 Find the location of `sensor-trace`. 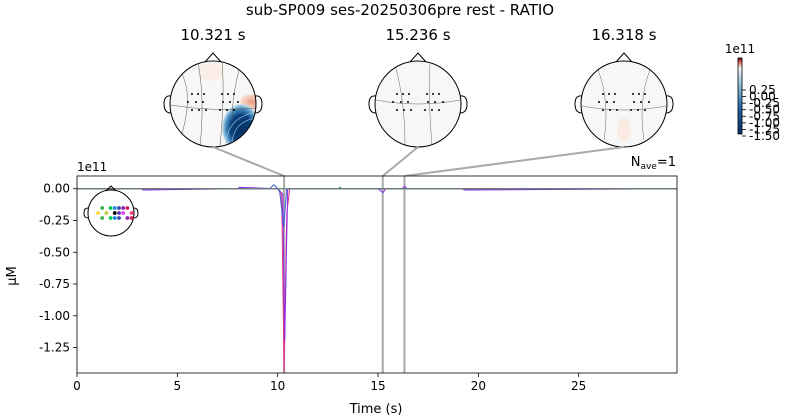

sensor-trace is located at coordinates (377, 205).